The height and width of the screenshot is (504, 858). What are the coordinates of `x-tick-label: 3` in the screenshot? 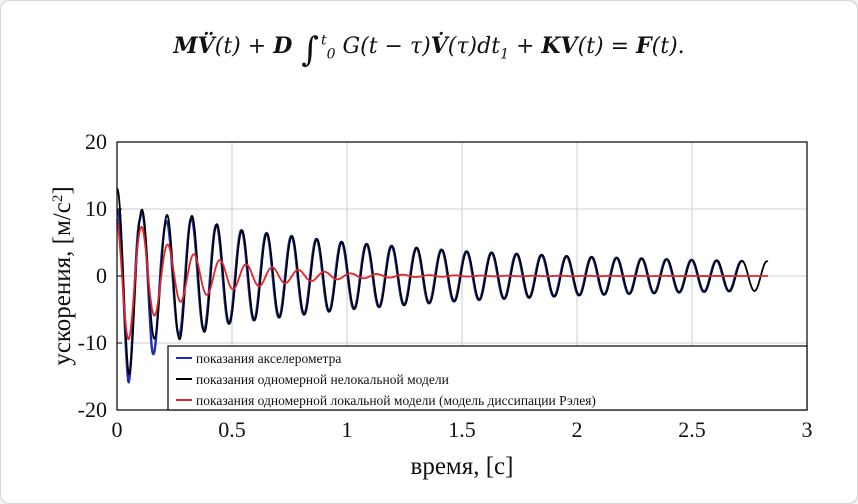 It's located at (807, 429).